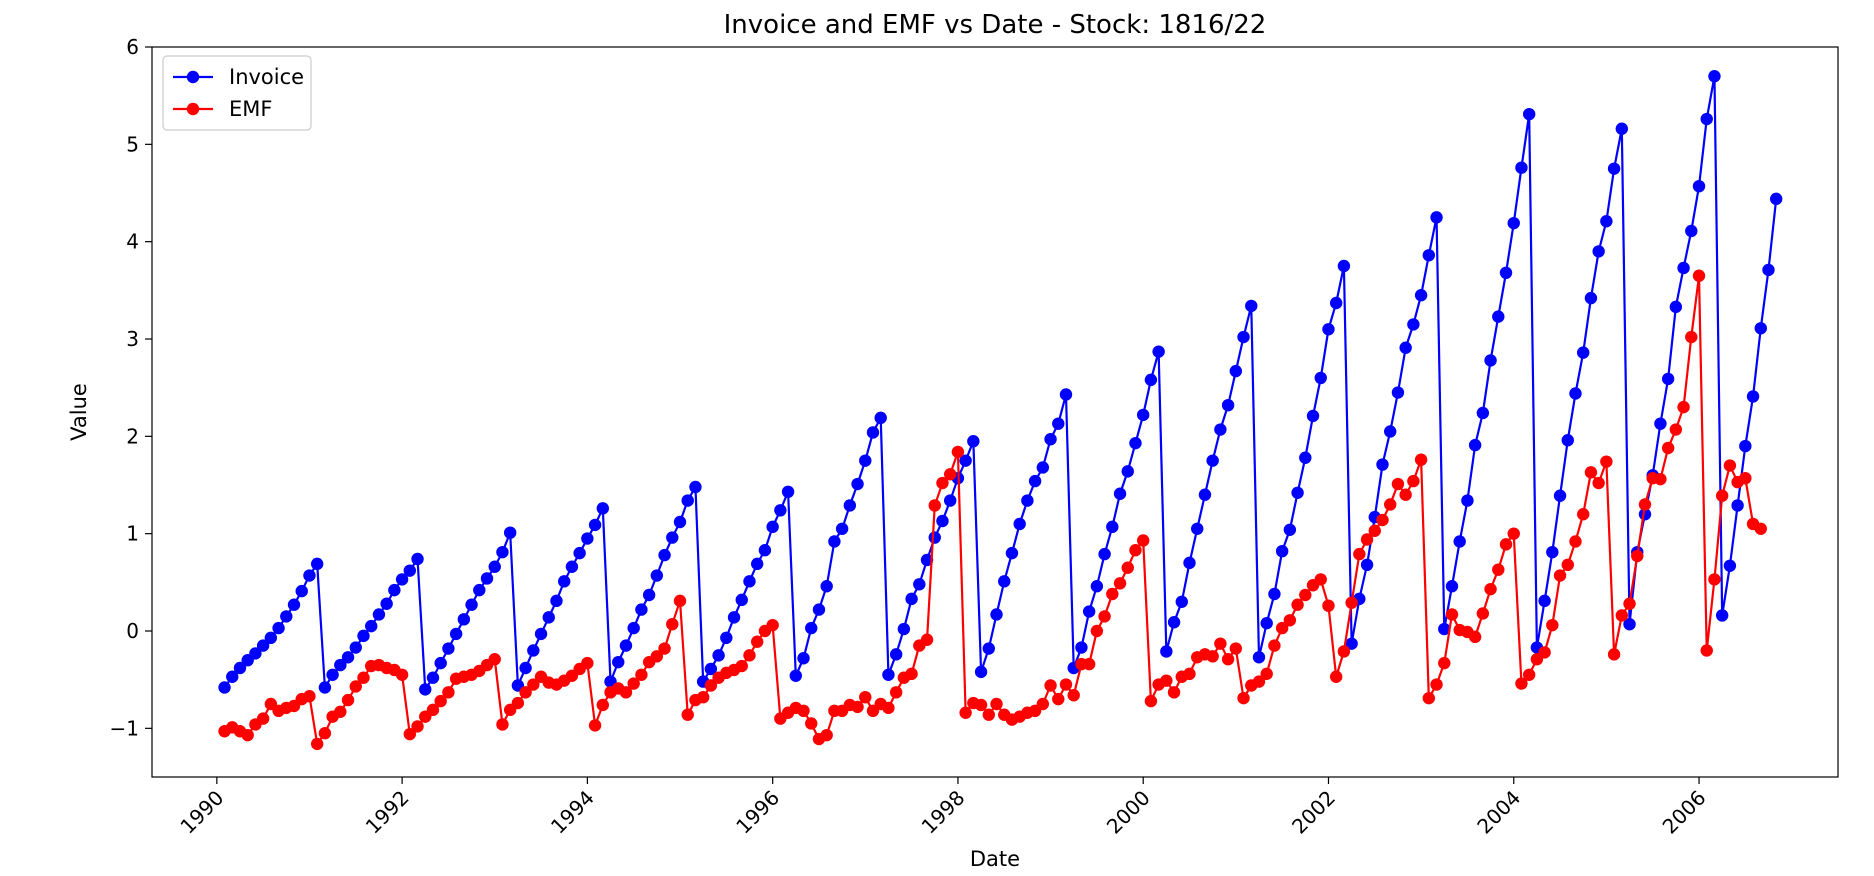  Describe the element at coordinates (995, 859) in the screenshot. I see `x-axis-label: Date` at that location.